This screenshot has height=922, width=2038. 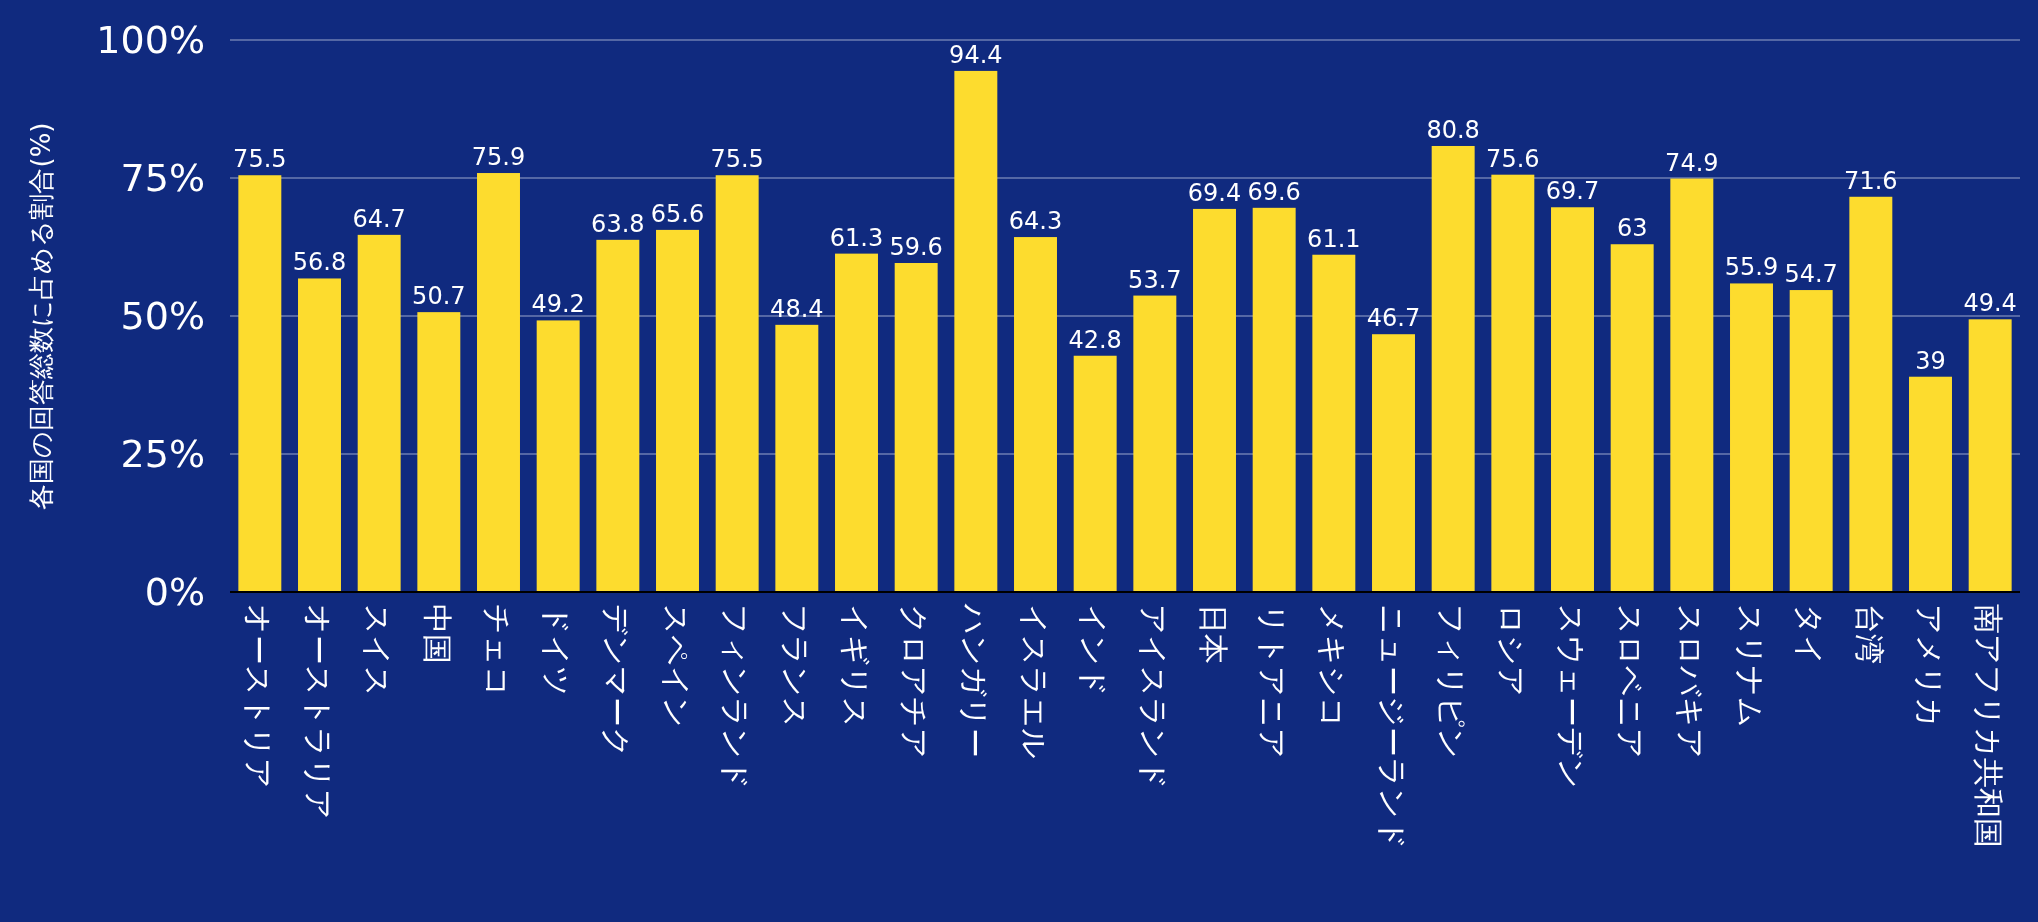 I want to click on data-label: 56.8, so click(x=319, y=262).